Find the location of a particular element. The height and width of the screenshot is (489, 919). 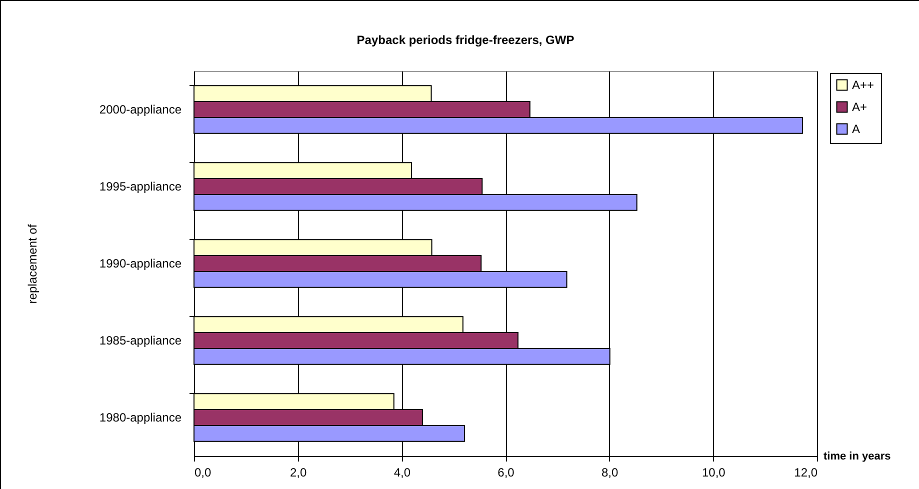

legend-label: A++ is located at coordinates (863, 85).